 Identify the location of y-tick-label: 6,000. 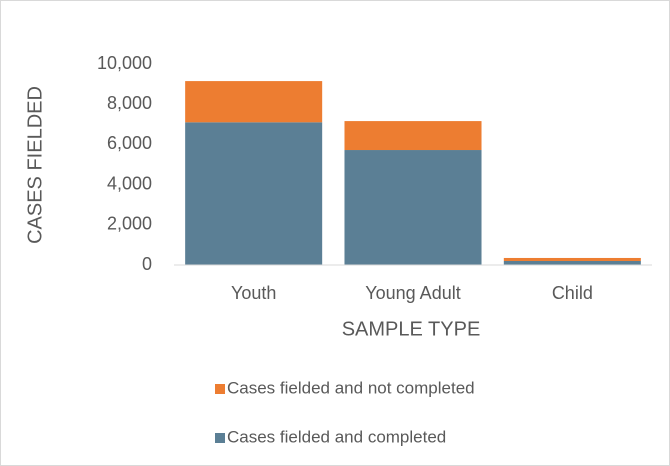
(129, 143).